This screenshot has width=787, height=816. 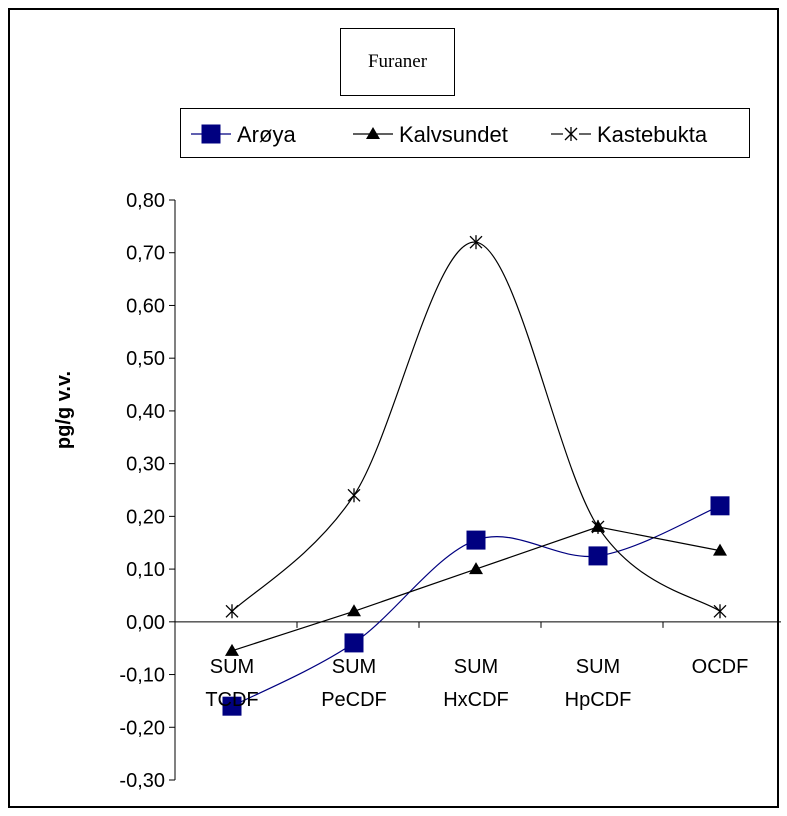 I want to click on legend-marker-kalvsundet, so click(x=373, y=133).